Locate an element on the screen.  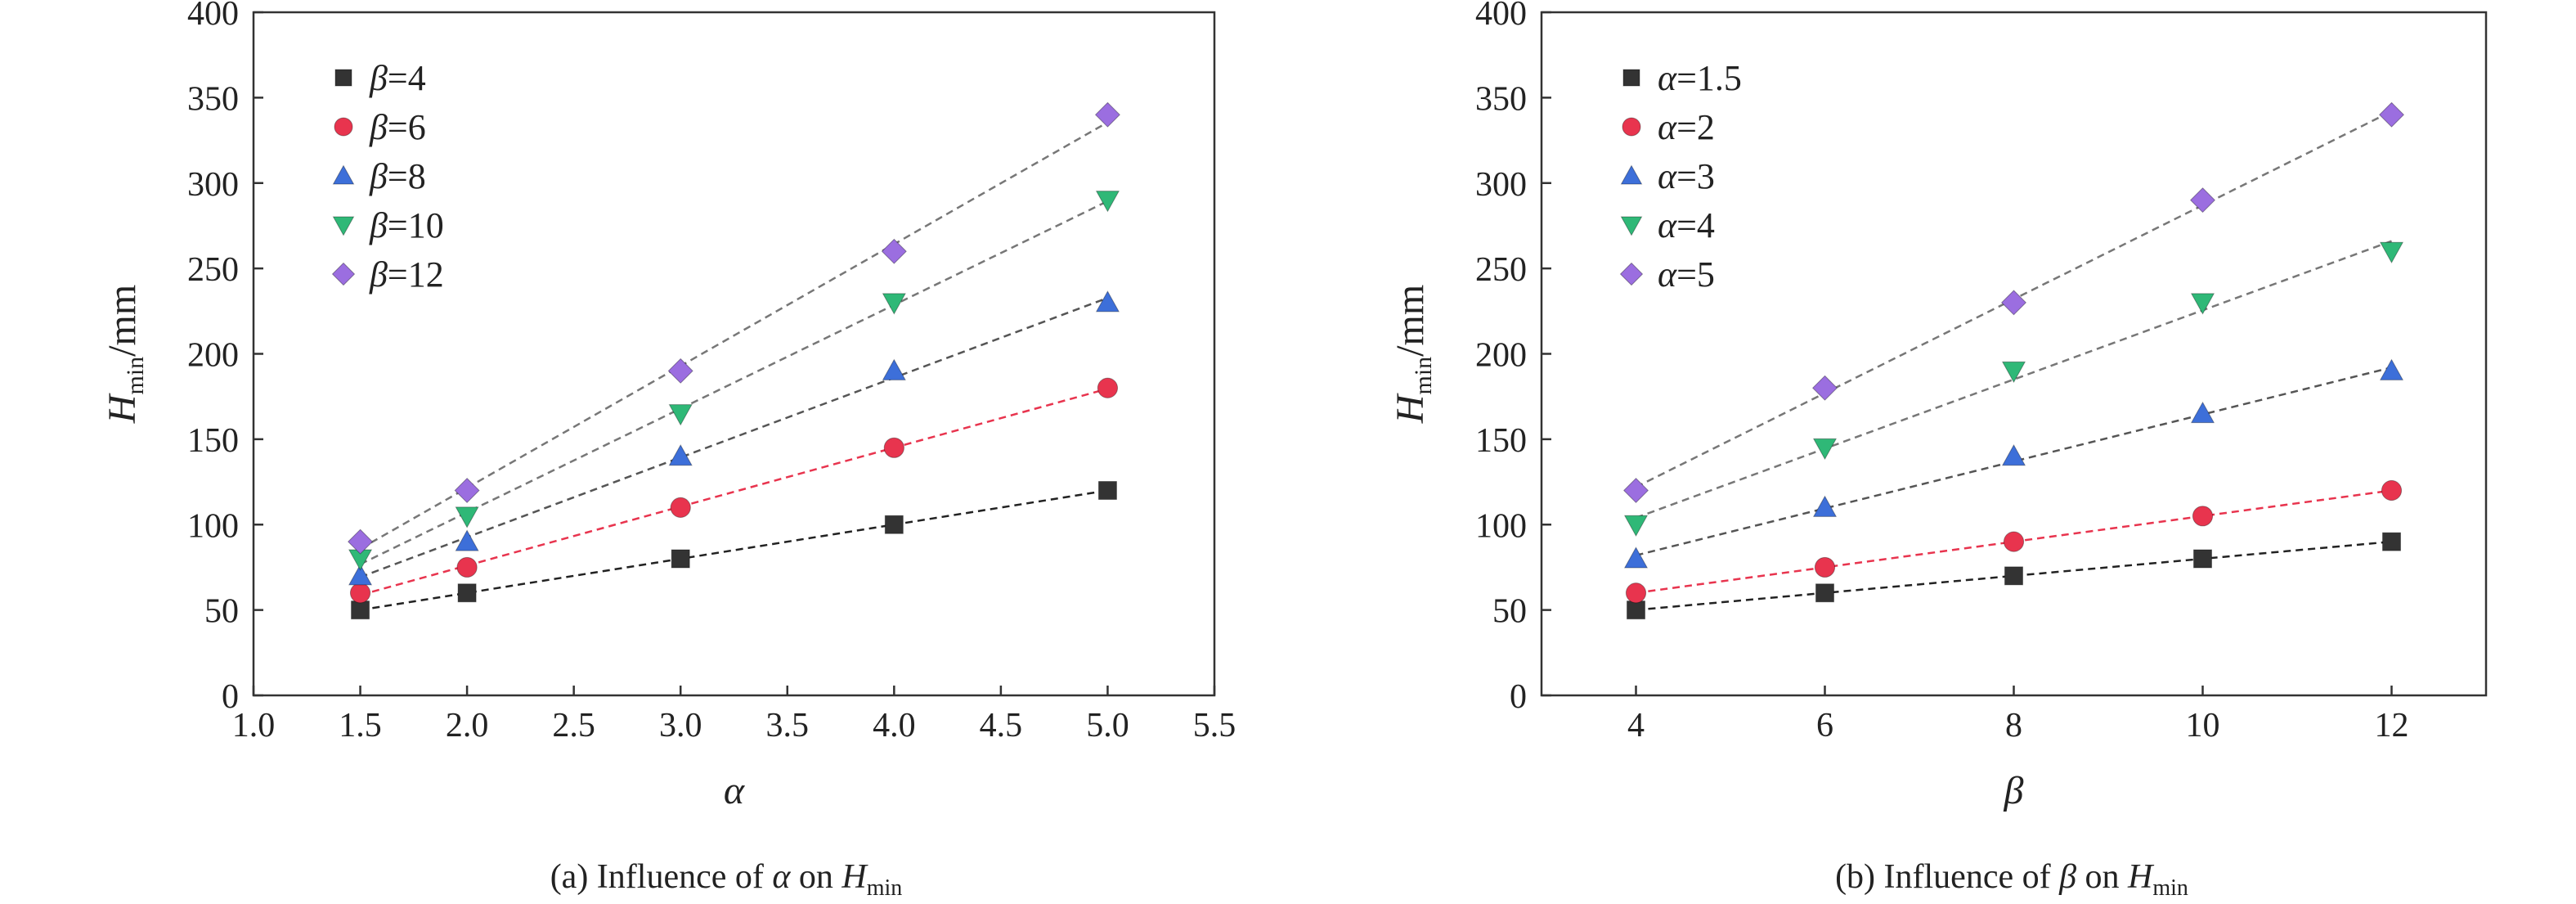
legend-item: β=6 is located at coordinates (380, 127).